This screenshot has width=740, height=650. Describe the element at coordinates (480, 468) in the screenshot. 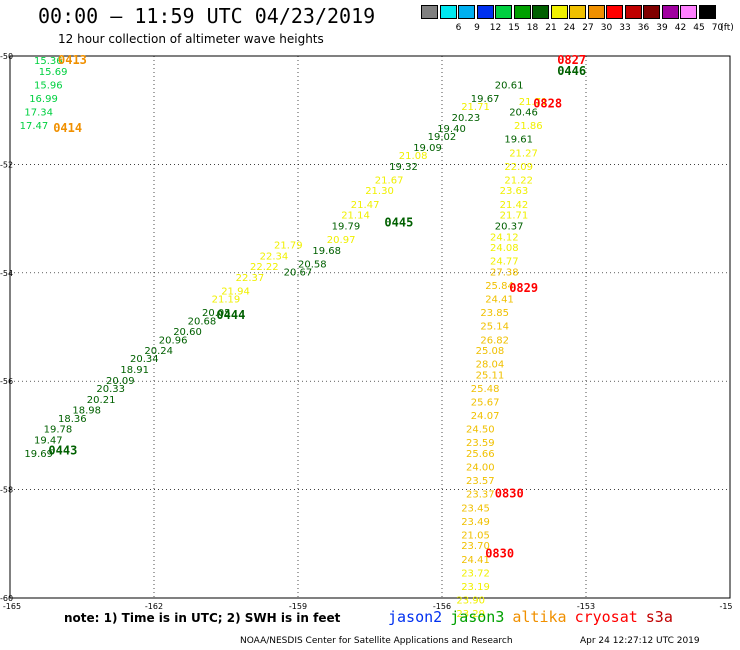

I see `wave-height-value: 24.00` at that location.